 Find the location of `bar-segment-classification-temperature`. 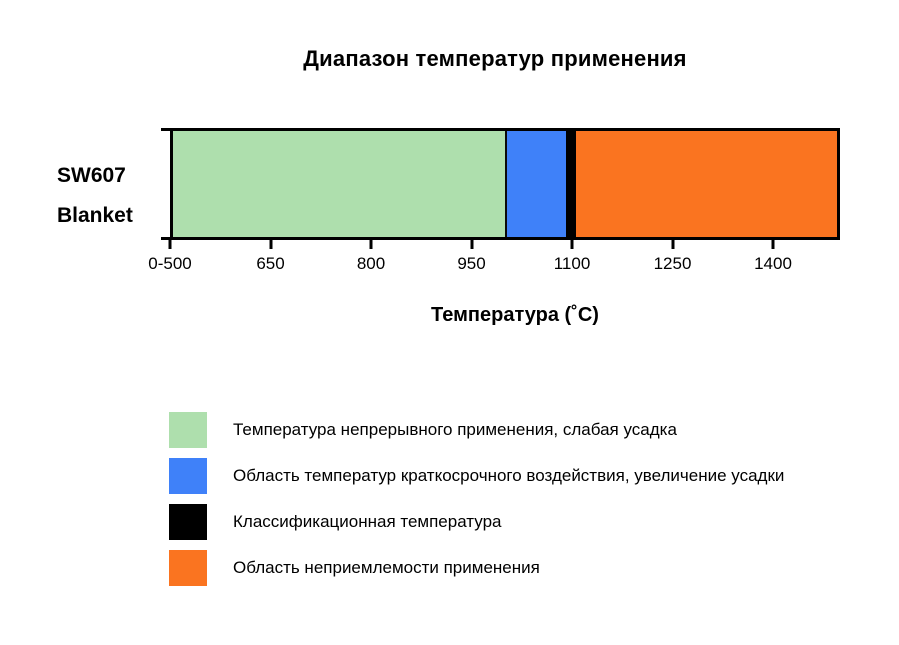

bar-segment-classification-temperature is located at coordinates (571, 184).